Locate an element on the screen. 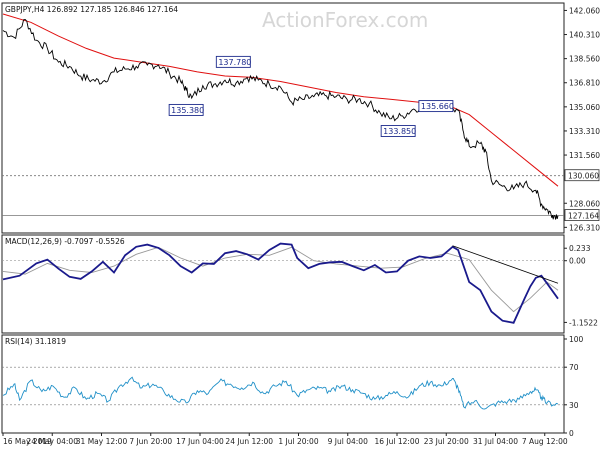 This screenshot has width=600, height=450. macd-y-tick-label: 0.00 is located at coordinates (577, 261).